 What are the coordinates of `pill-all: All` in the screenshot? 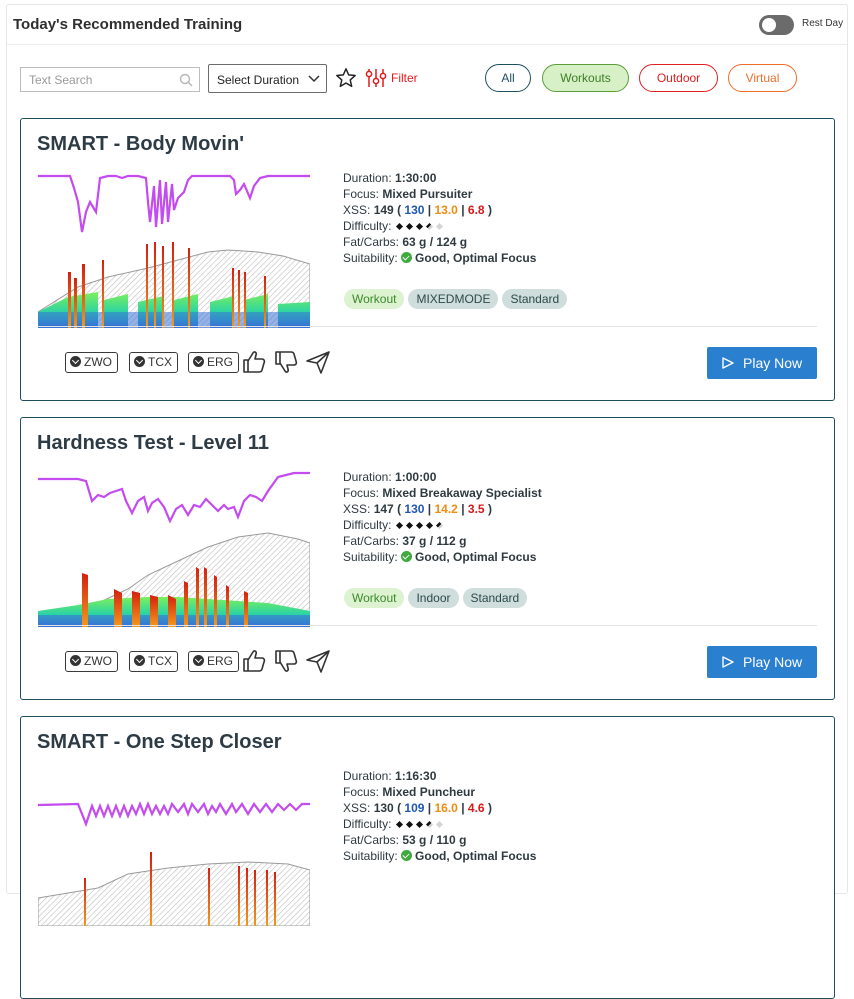 It's located at (508, 78).